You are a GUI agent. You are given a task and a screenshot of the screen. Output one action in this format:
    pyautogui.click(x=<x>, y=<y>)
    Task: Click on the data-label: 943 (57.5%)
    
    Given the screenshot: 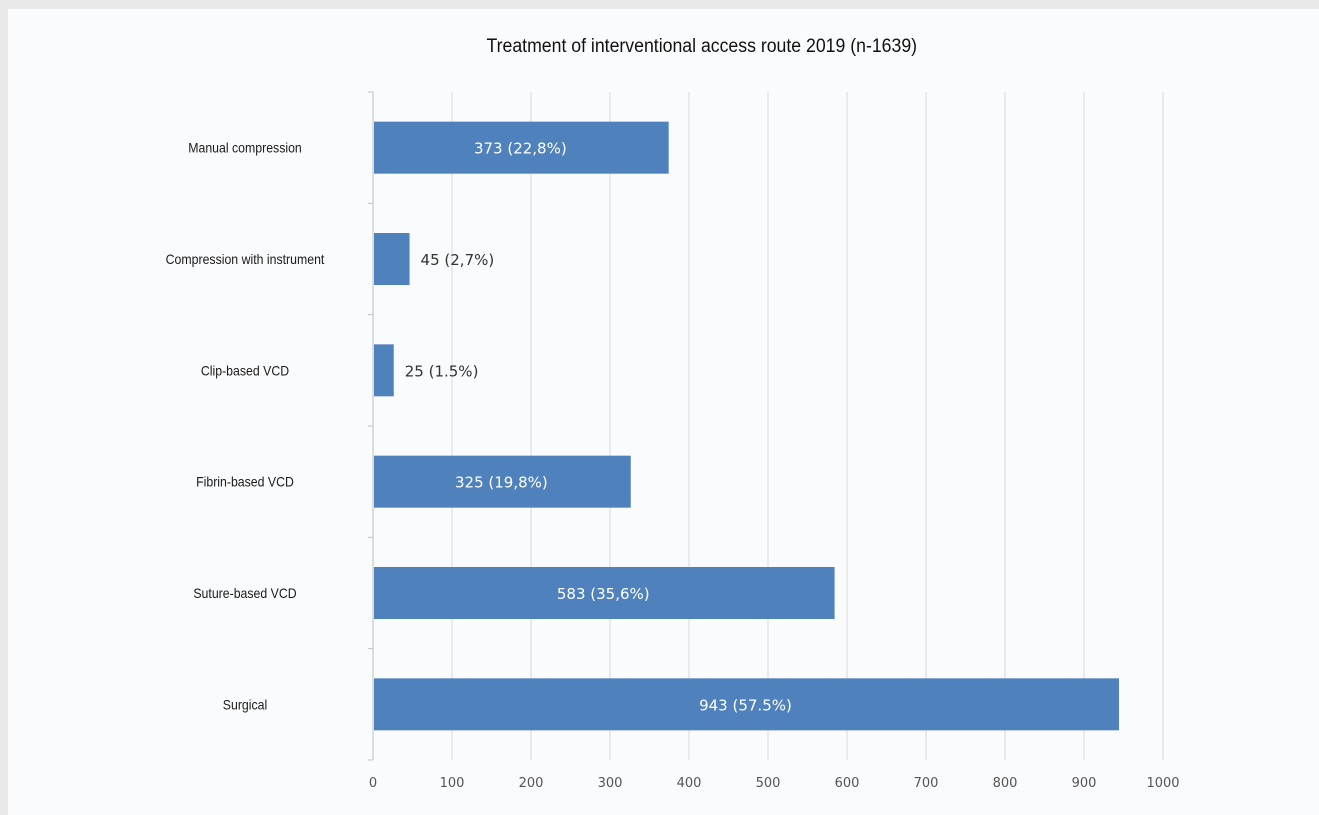 What is the action you would take?
    pyautogui.click(x=745, y=705)
    